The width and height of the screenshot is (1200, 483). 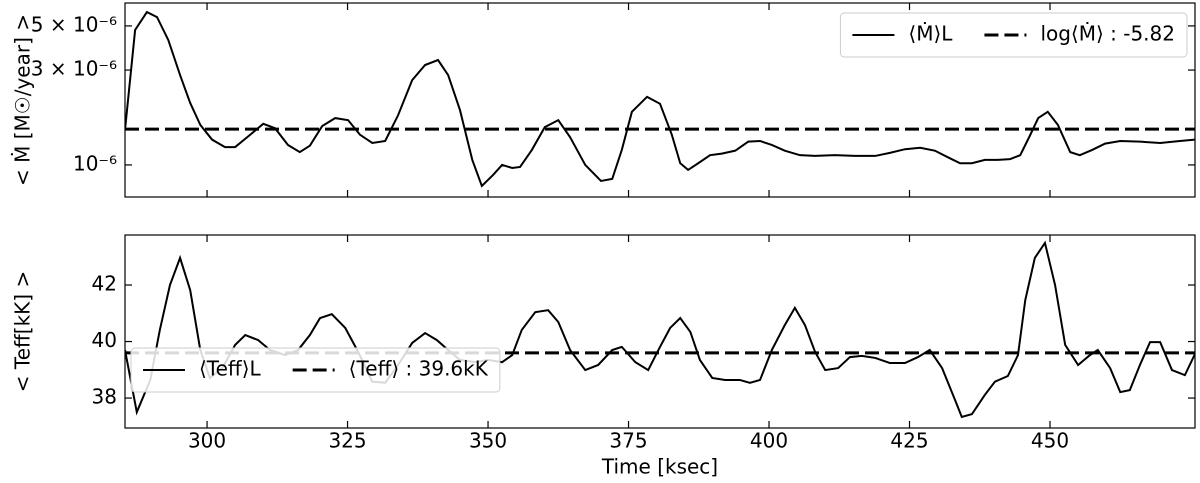 I want to click on x-tick-label: 300, so click(x=207, y=441).